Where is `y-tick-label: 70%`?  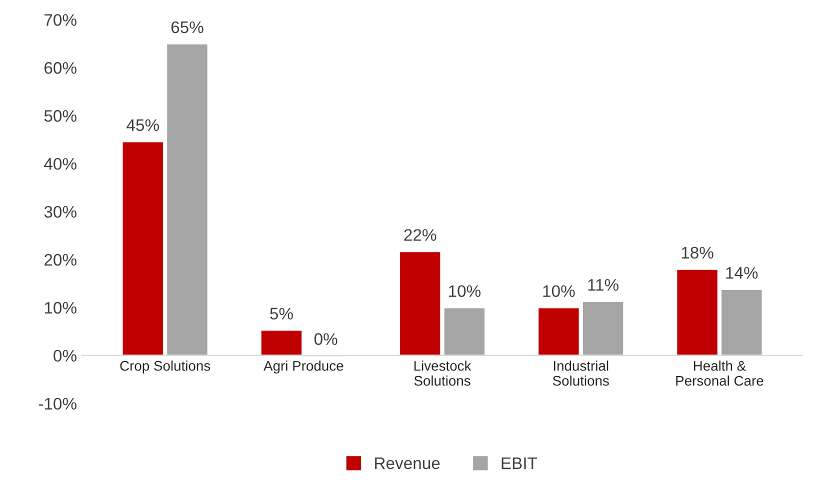
y-tick-label: 70% is located at coordinates (60, 20).